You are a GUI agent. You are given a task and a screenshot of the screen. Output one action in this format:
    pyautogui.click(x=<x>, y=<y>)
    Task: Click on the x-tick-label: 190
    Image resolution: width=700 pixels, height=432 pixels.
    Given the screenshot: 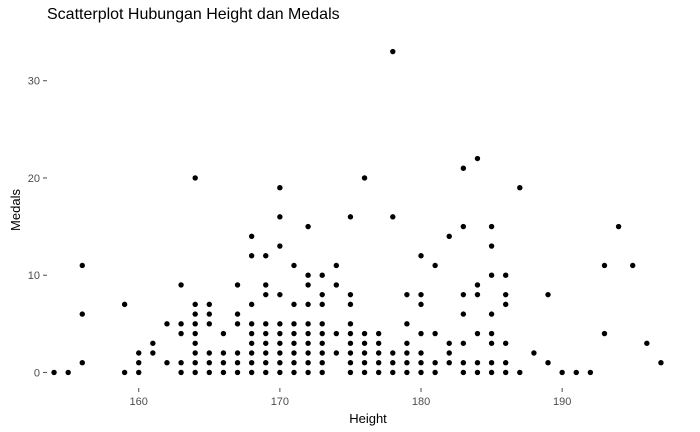 What is the action you would take?
    pyautogui.click(x=562, y=402)
    